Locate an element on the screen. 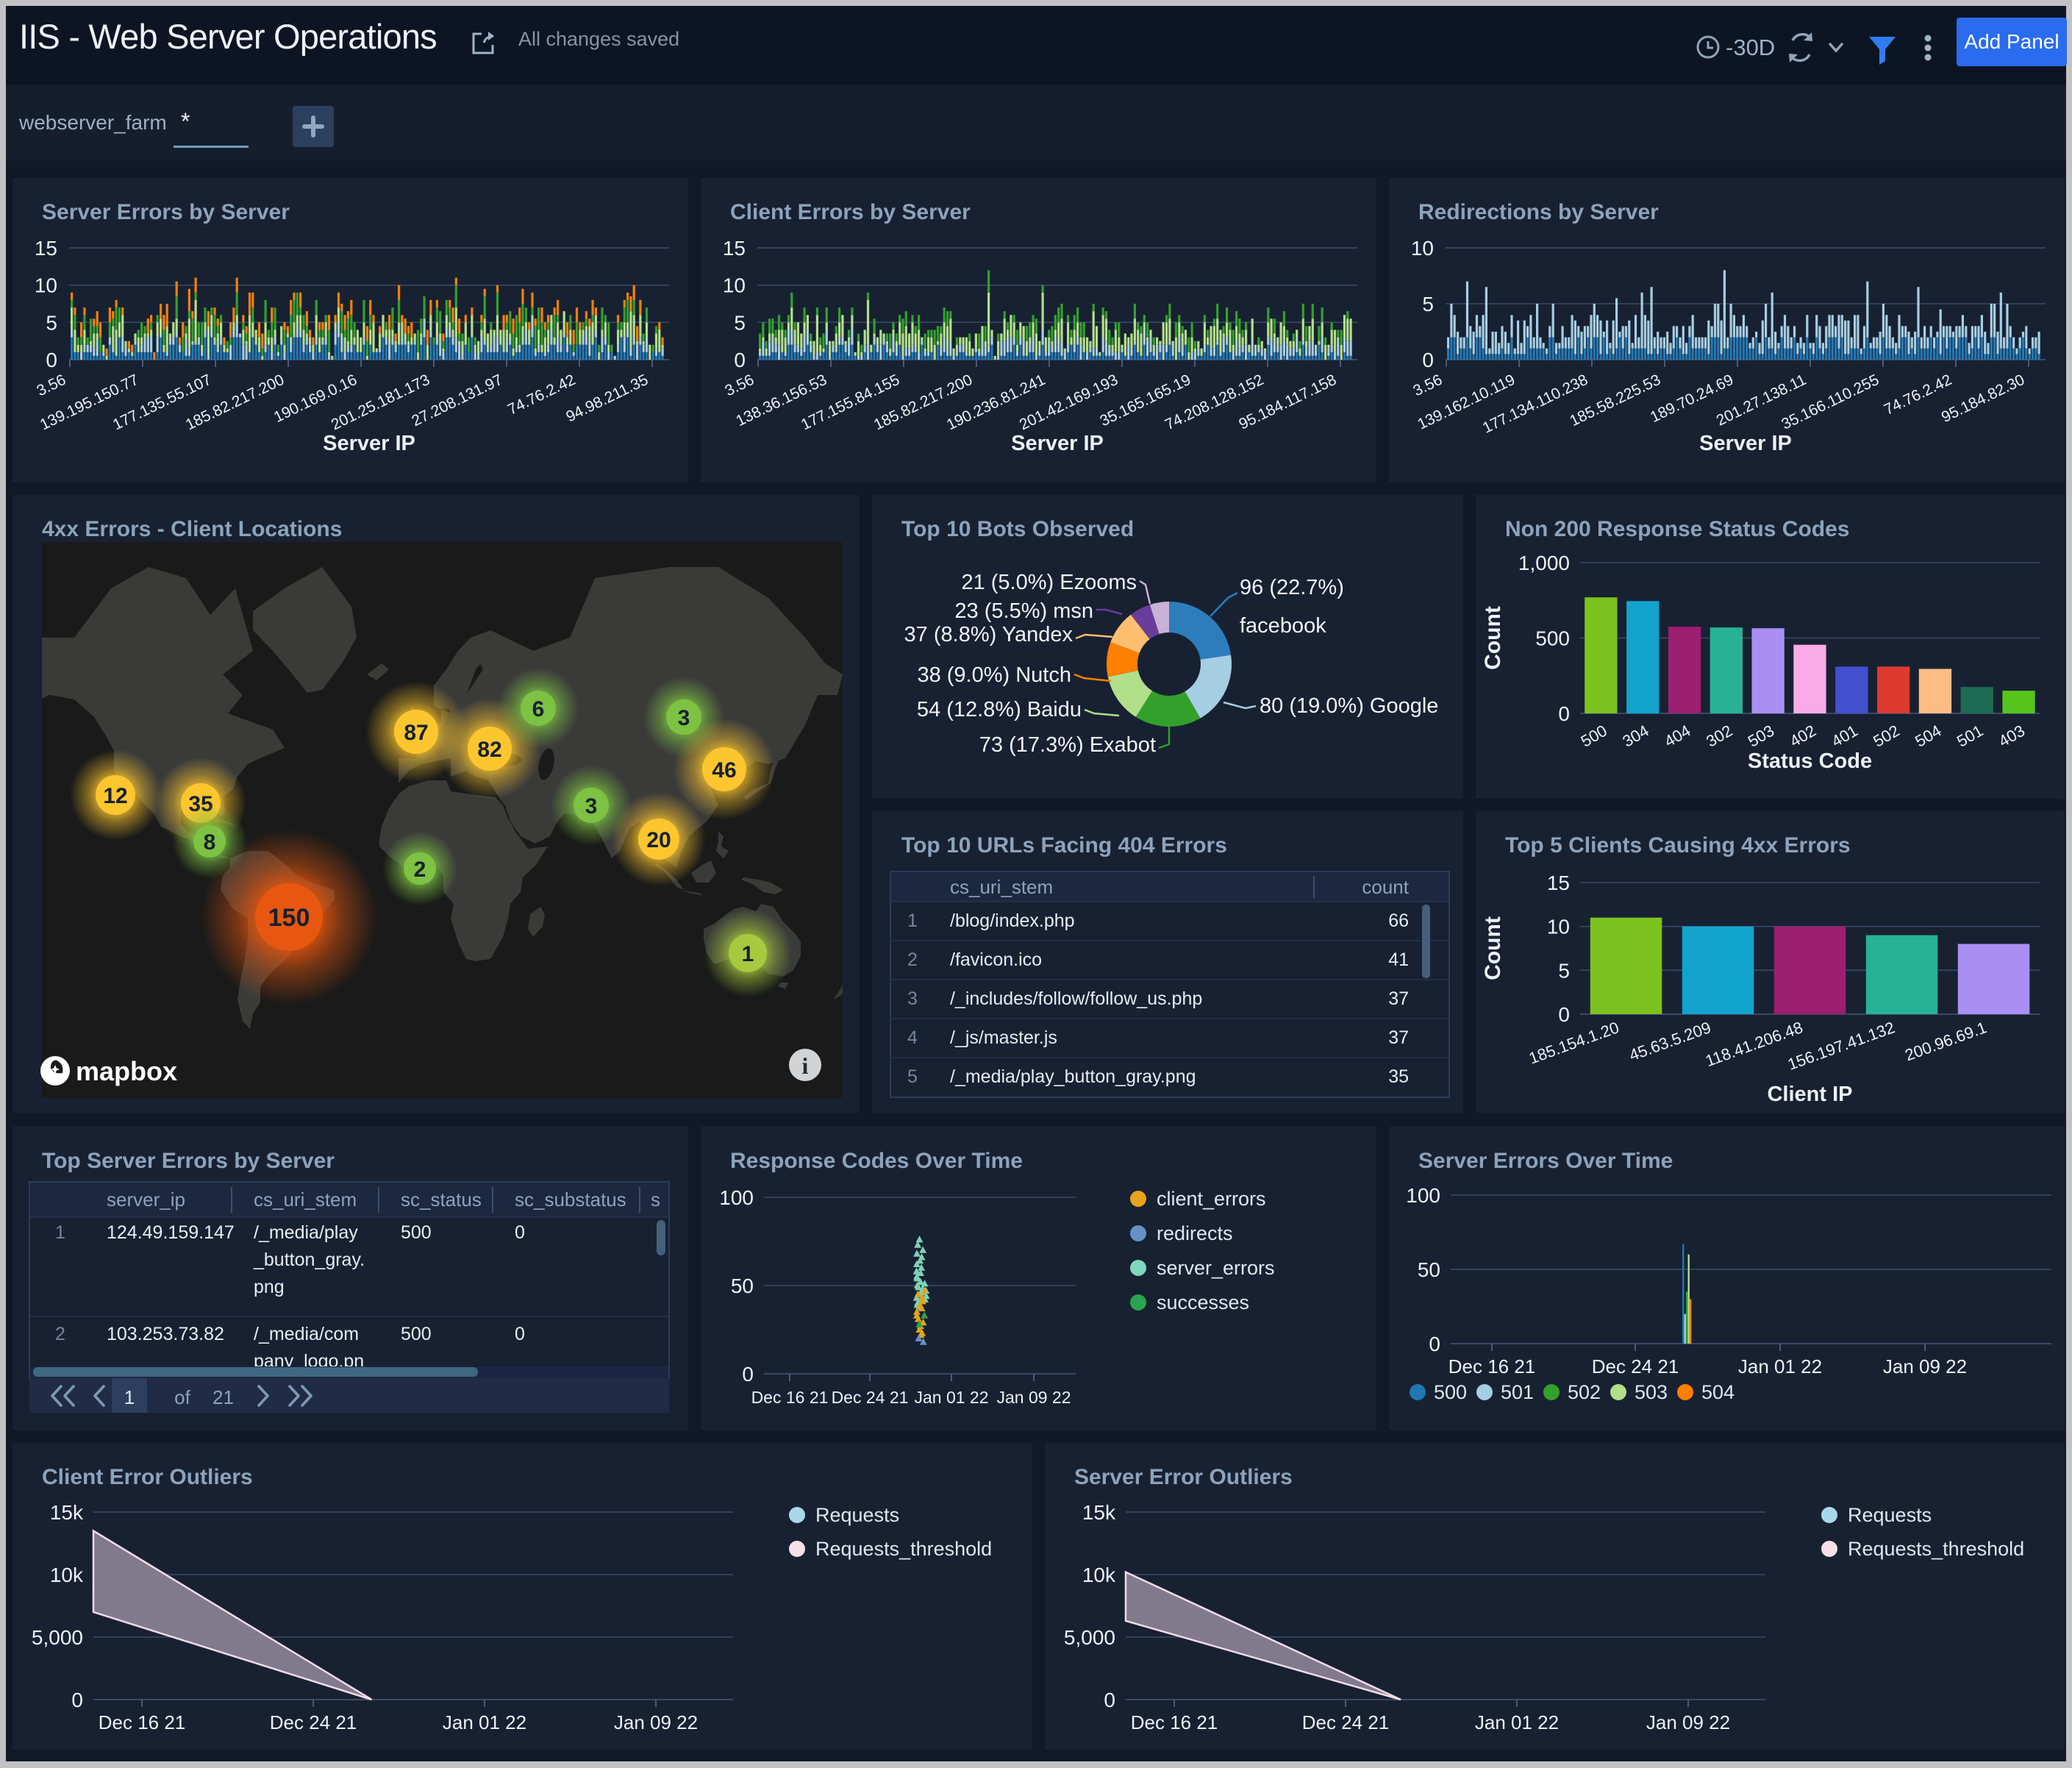 This screenshot has height=1768, width=2072. svg-text: facebook is located at coordinates (1283, 626).